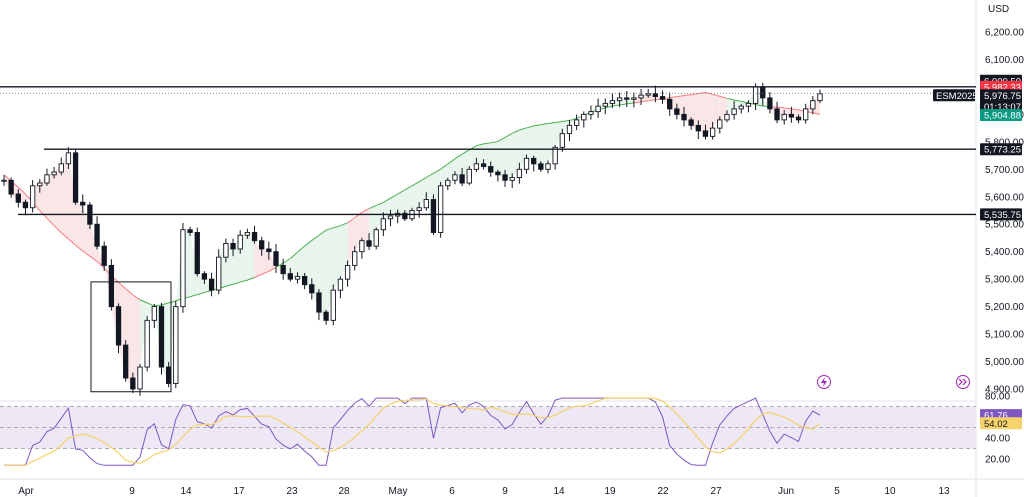 The height and width of the screenshot is (497, 1024). What do you see at coordinates (1002, 87) in the screenshot?
I see `price-tag-red: 5,982.33` at bounding box center [1002, 87].